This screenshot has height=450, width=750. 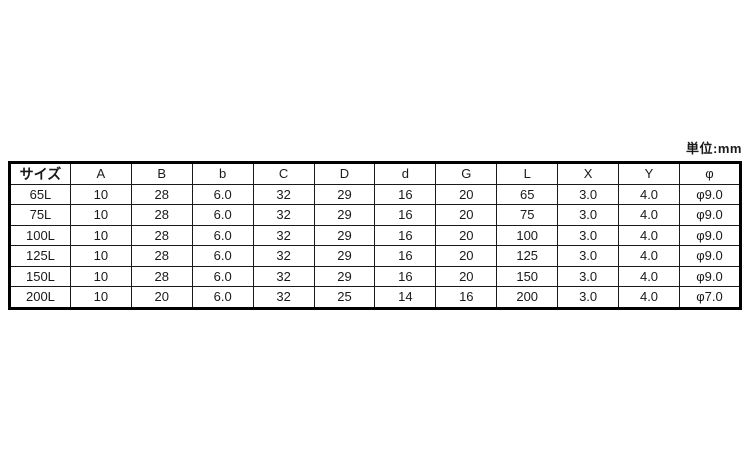 I want to click on column-header-X: X, so click(x=588, y=173).